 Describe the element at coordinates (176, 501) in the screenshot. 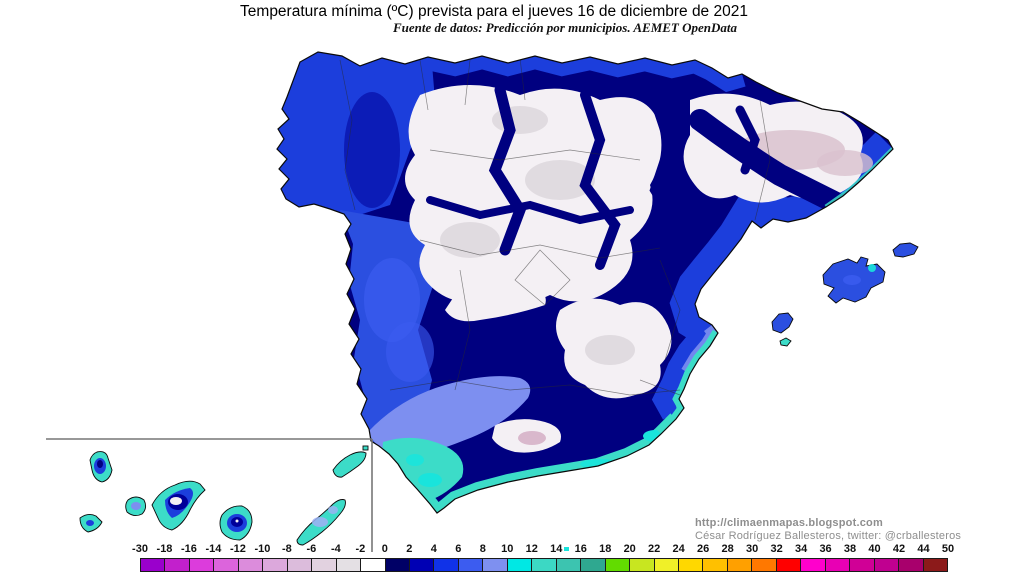

I see `teide-snow-core` at that location.